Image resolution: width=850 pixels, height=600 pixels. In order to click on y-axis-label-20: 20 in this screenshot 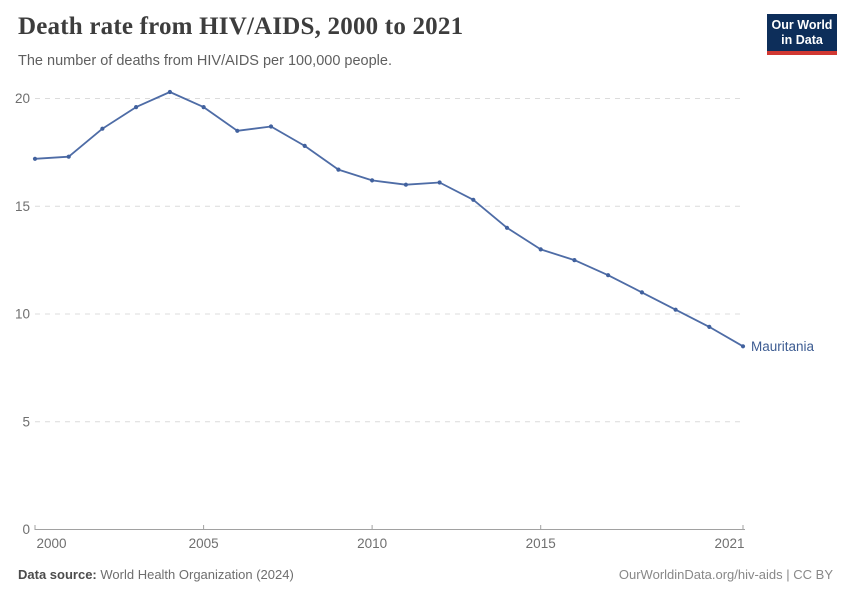, I will do `click(22, 98)`.